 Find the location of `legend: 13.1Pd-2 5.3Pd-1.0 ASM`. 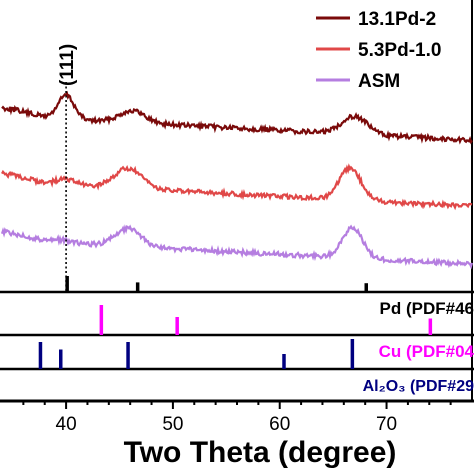

legend: 13.1Pd-2 5.3Pd-1.0 ASM is located at coordinates (378, 50).